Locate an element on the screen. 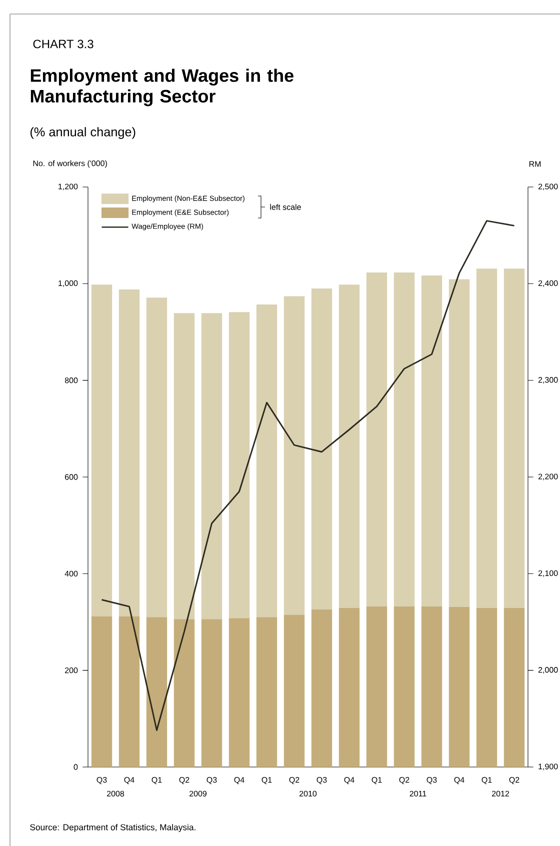  y-axis-title: No. of workers ('000) is located at coordinates (70, 164).